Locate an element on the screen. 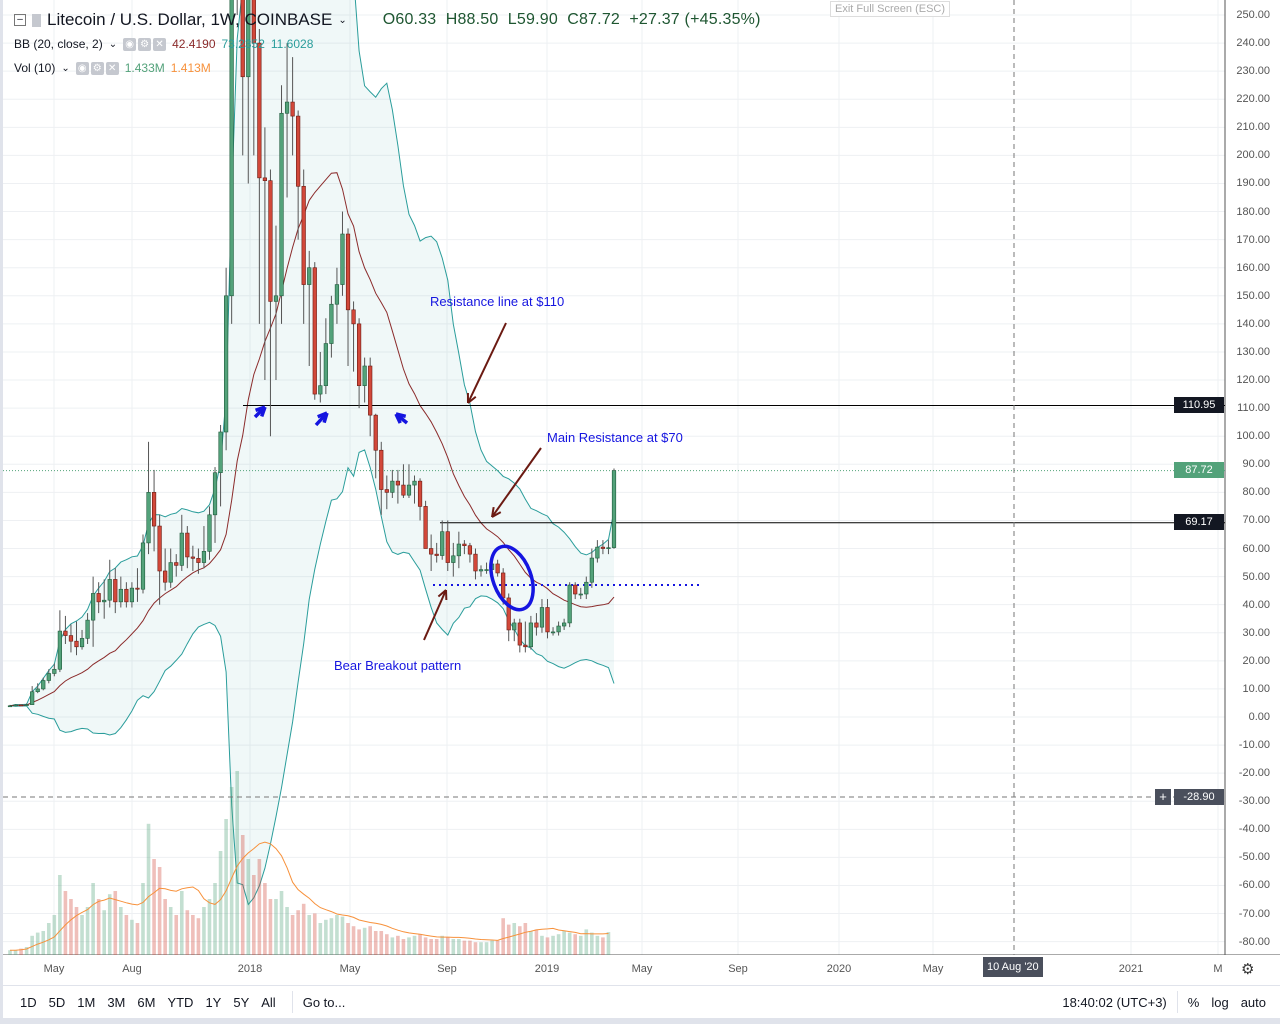 This screenshot has width=1280, height=1024. exit-fullscreen-button: Exit Full Screen (ESC) is located at coordinates (890, 9).